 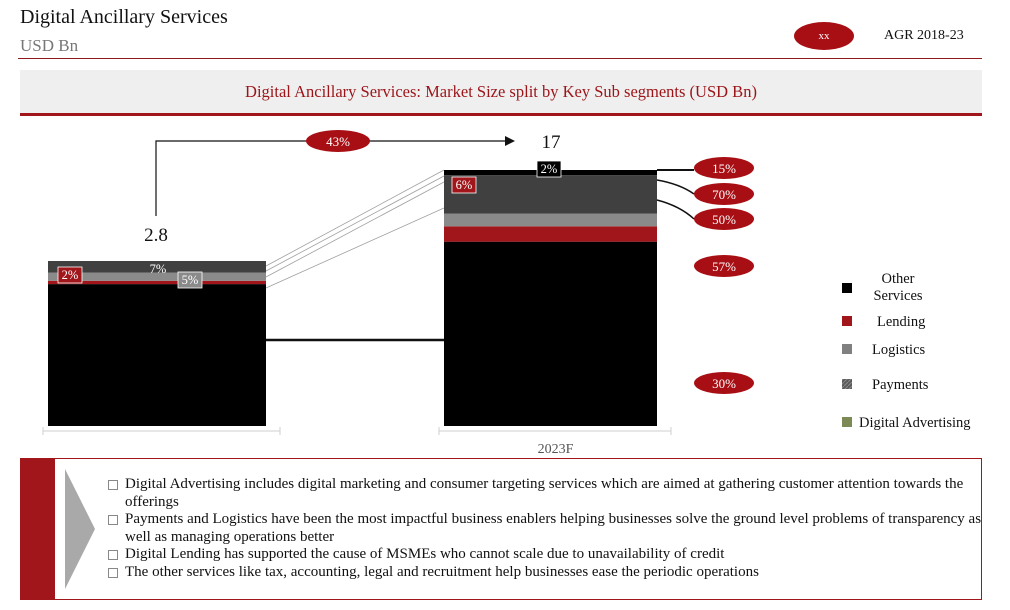 I want to click on legend-label: Services, so click(x=897, y=296).